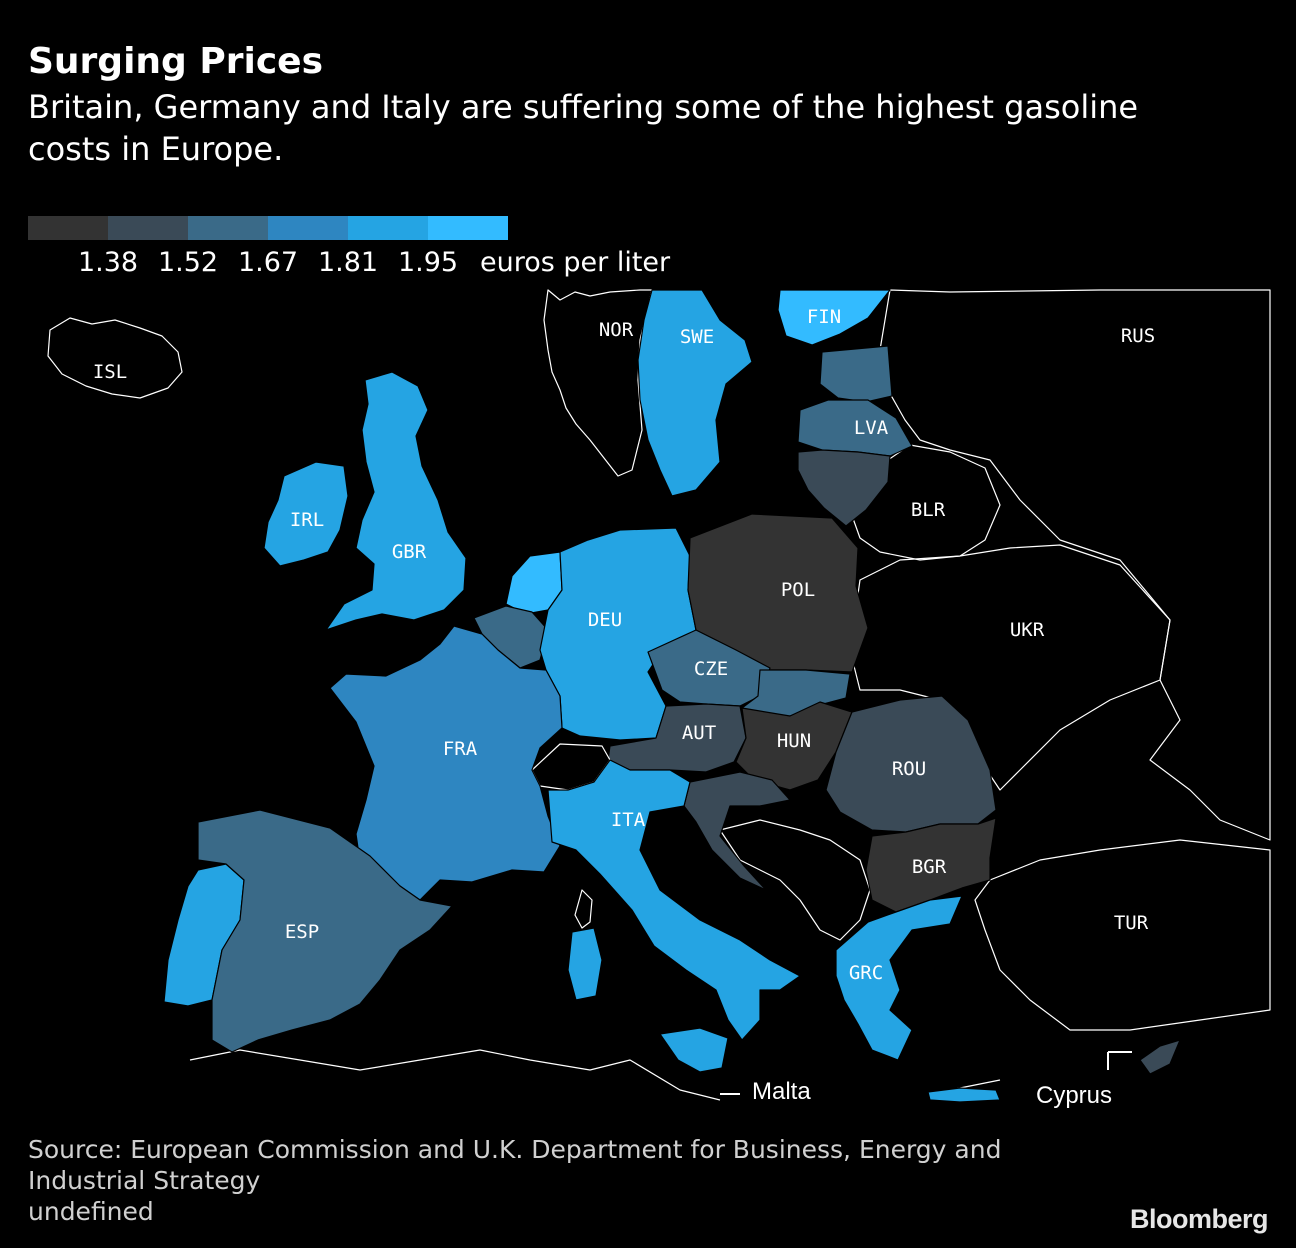 Image resolution: width=1296 pixels, height=1248 pixels. Describe the element at coordinates (795, 880) in the screenshot. I see `balkans-outline` at that location.